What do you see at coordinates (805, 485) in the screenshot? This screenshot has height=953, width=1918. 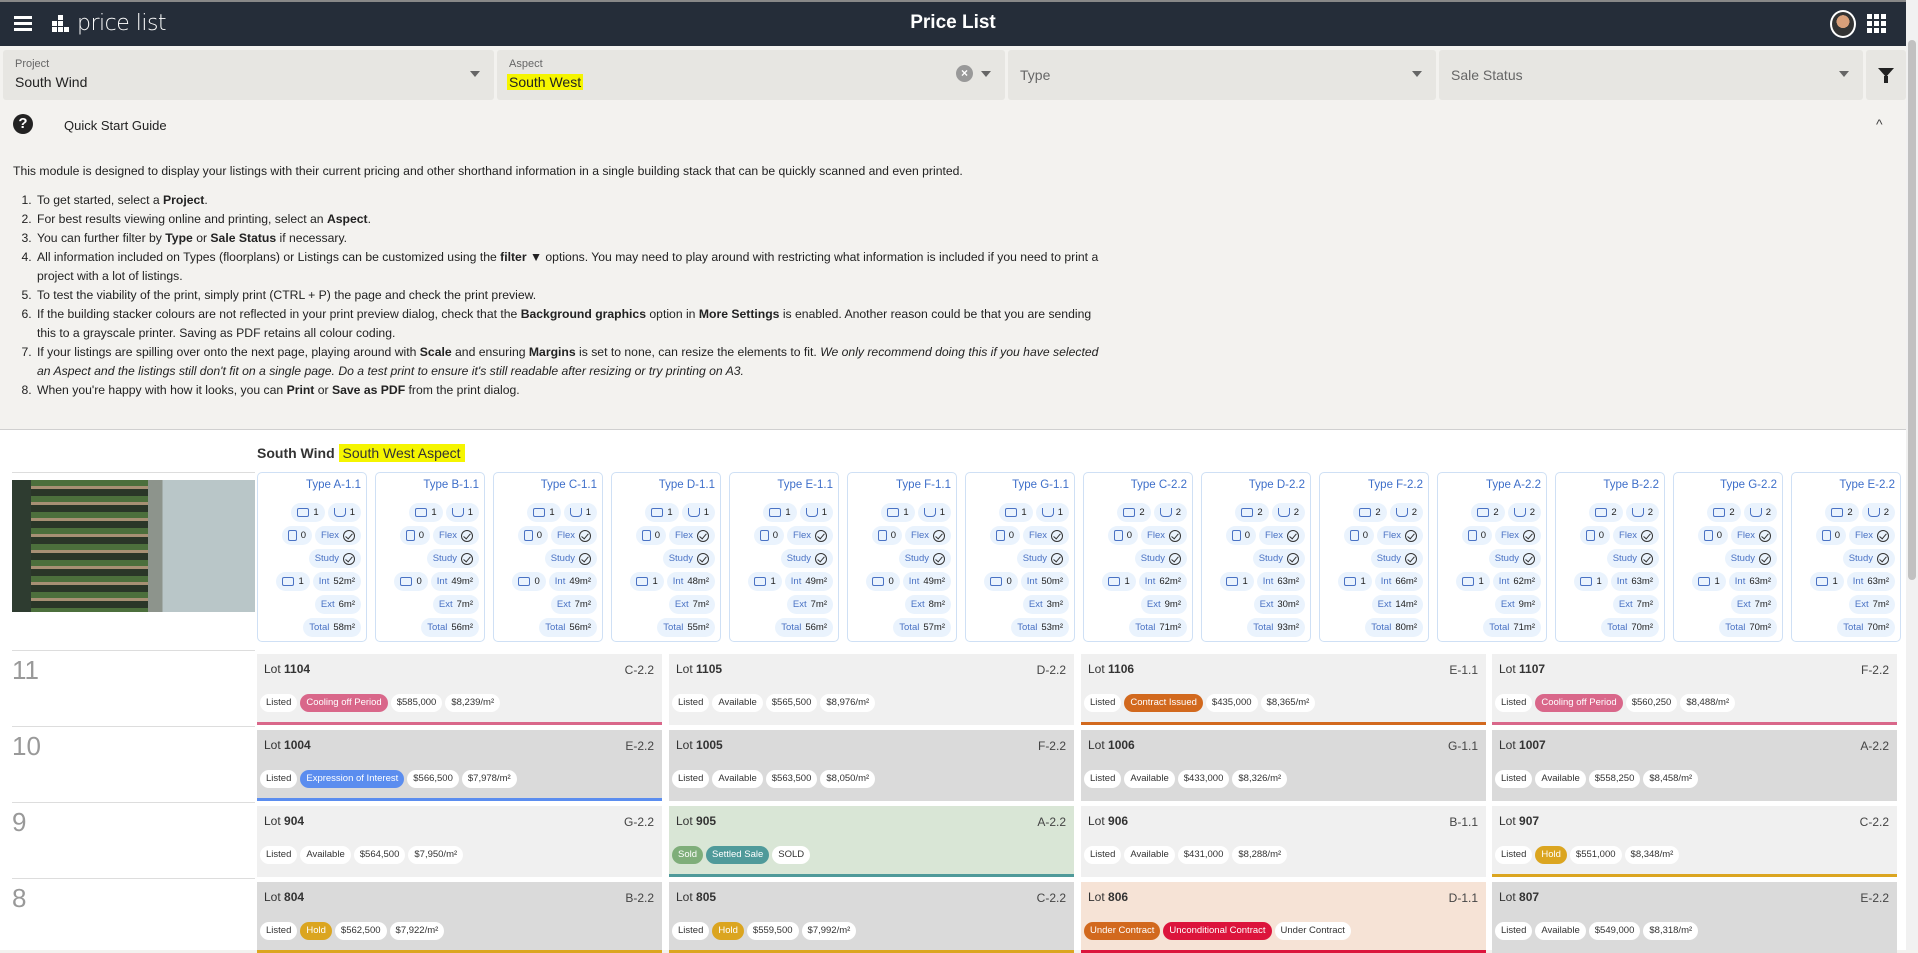 I see `type-name: Type E-1.1` at bounding box center [805, 485].